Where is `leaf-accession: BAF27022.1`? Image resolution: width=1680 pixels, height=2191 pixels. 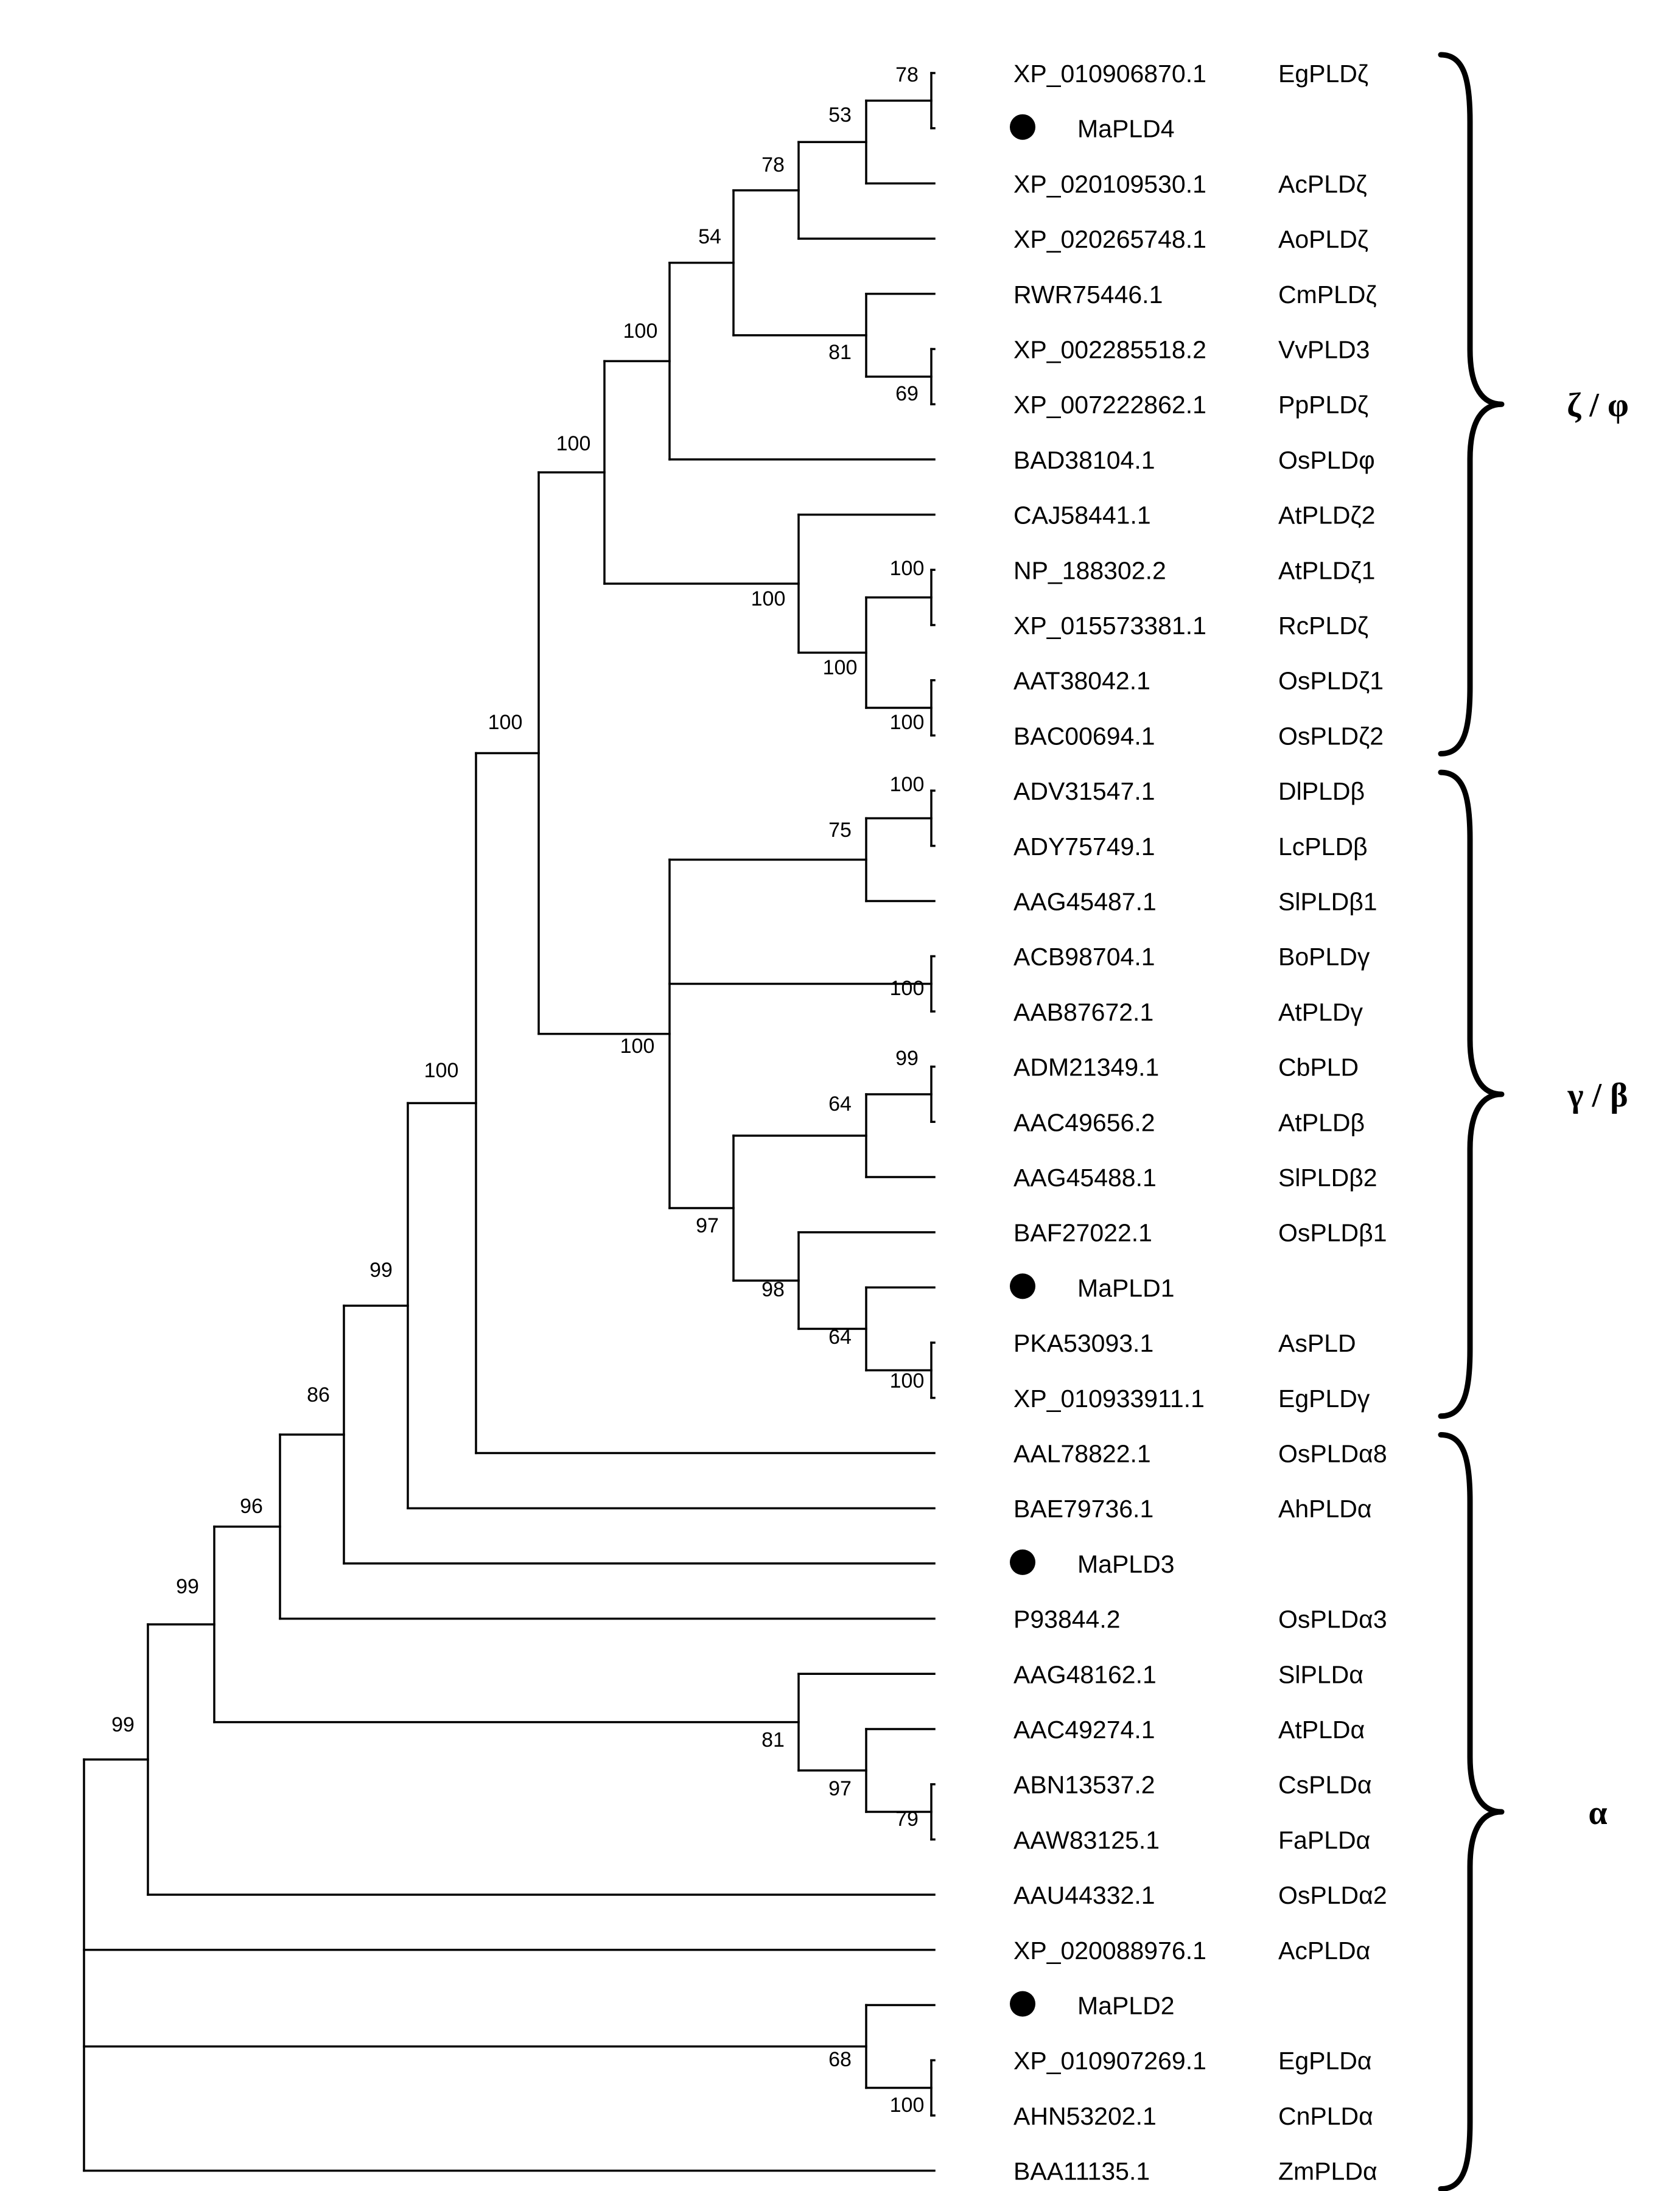
leaf-accession: BAF27022.1 is located at coordinates (1082, 1233).